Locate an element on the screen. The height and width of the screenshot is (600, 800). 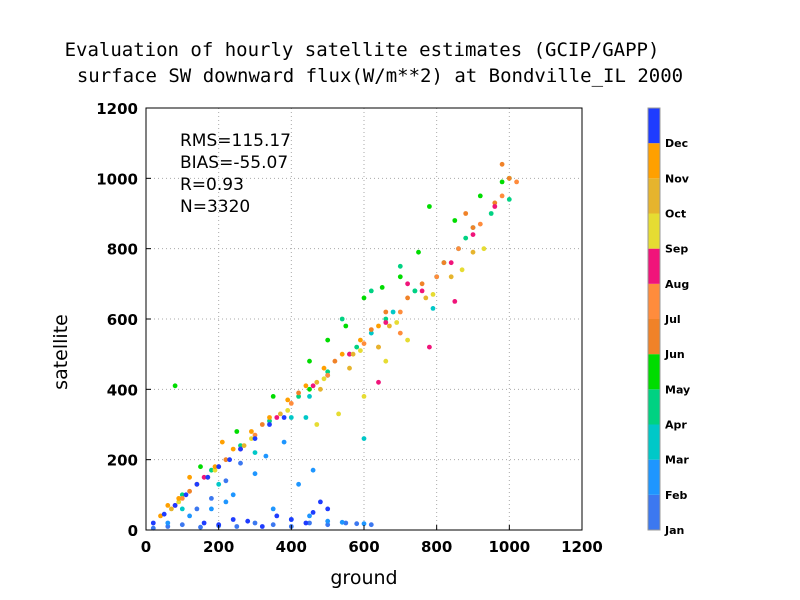
x-tick-label-4: 800 is located at coordinates (436, 547).